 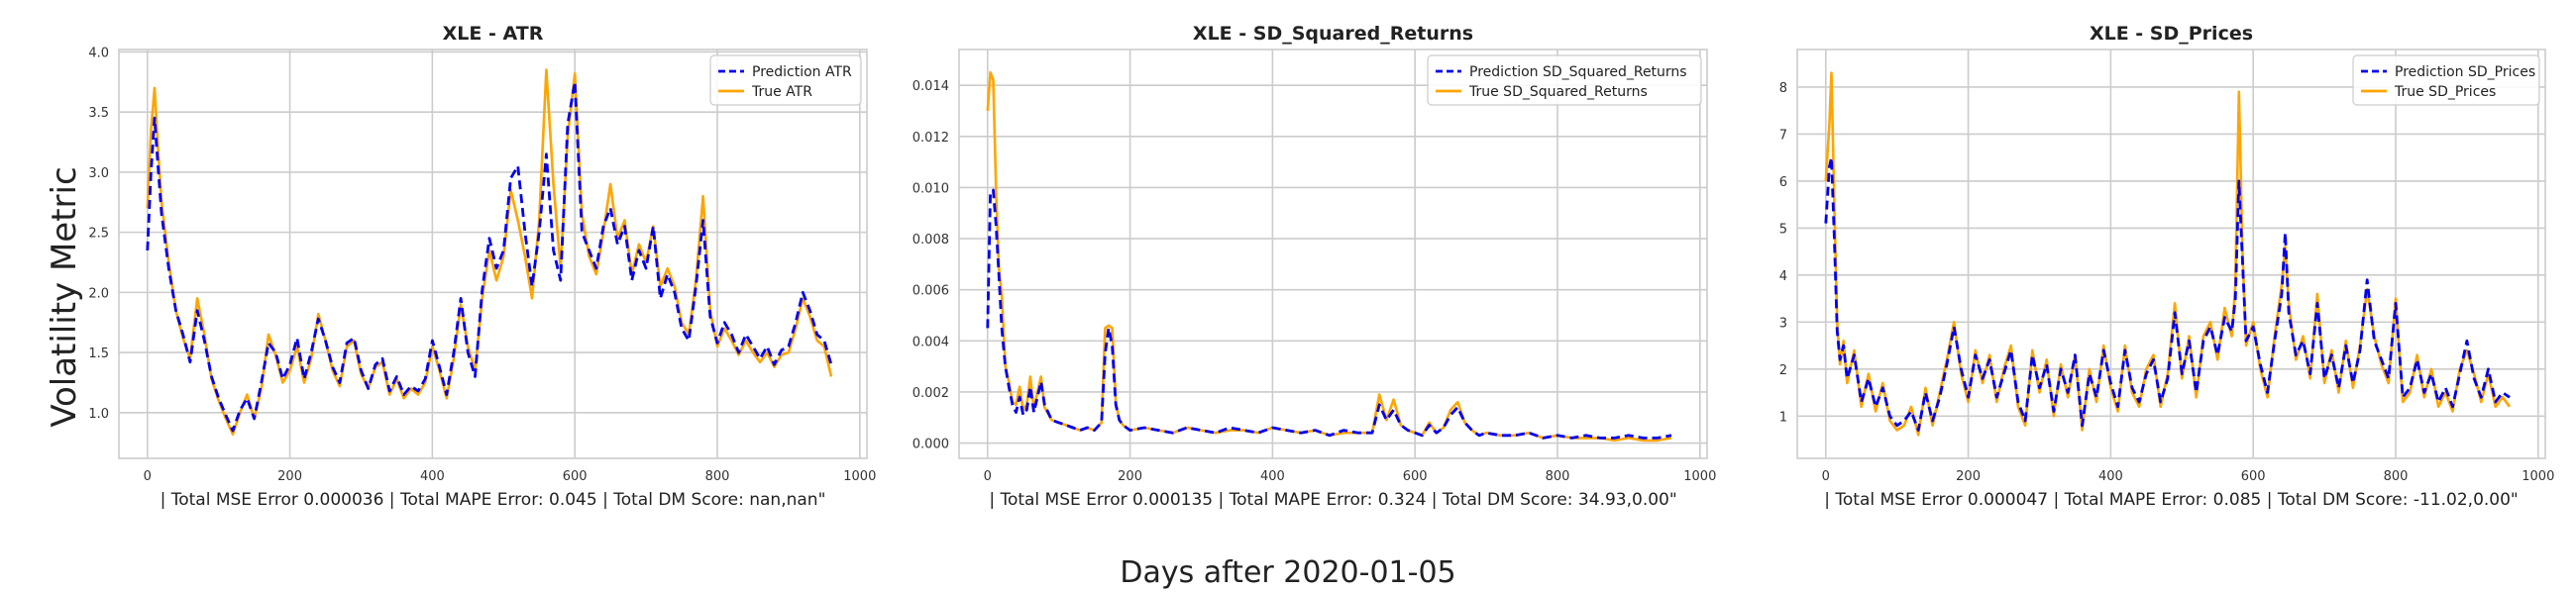 What do you see at coordinates (930, 445) in the screenshot?
I see `y-tick-label: 0.000` at bounding box center [930, 445].